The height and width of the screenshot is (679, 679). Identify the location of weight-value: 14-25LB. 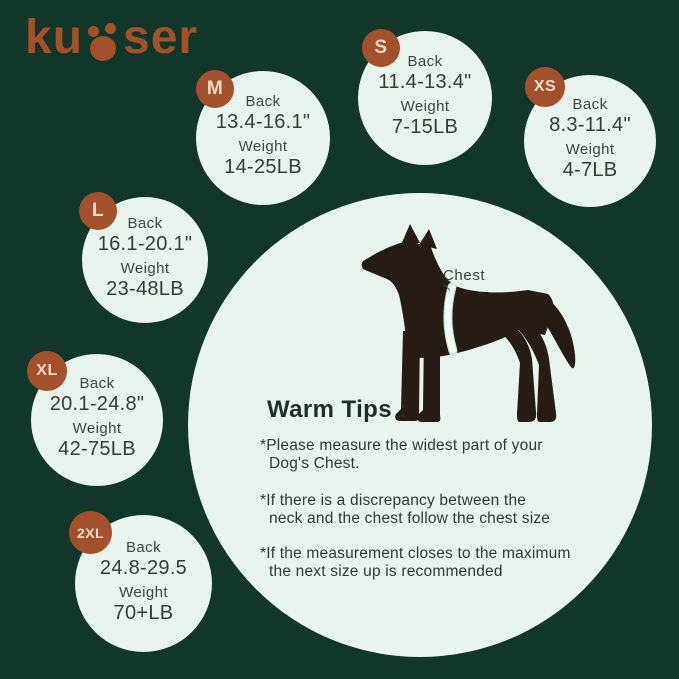
(263, 167).